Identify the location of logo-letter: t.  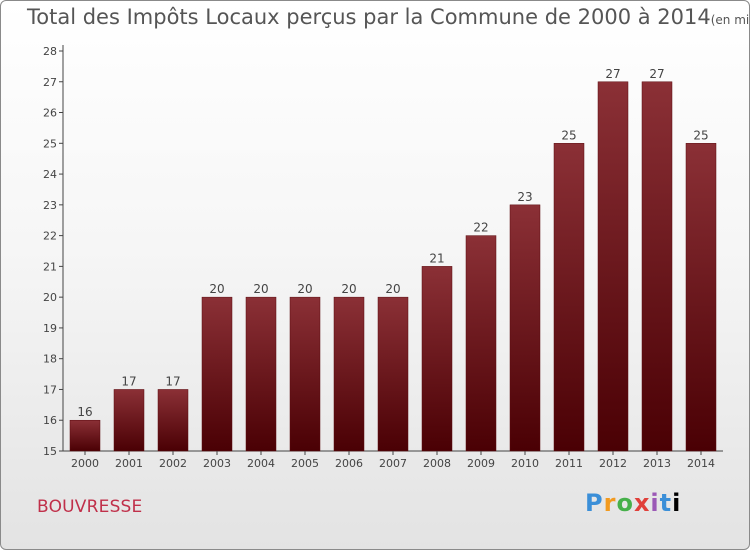
(666, 503).